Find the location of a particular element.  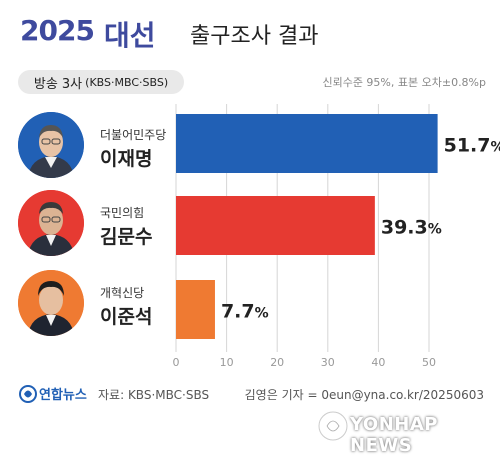

x-tick-label: 0 is located at coordinates (176, 362).